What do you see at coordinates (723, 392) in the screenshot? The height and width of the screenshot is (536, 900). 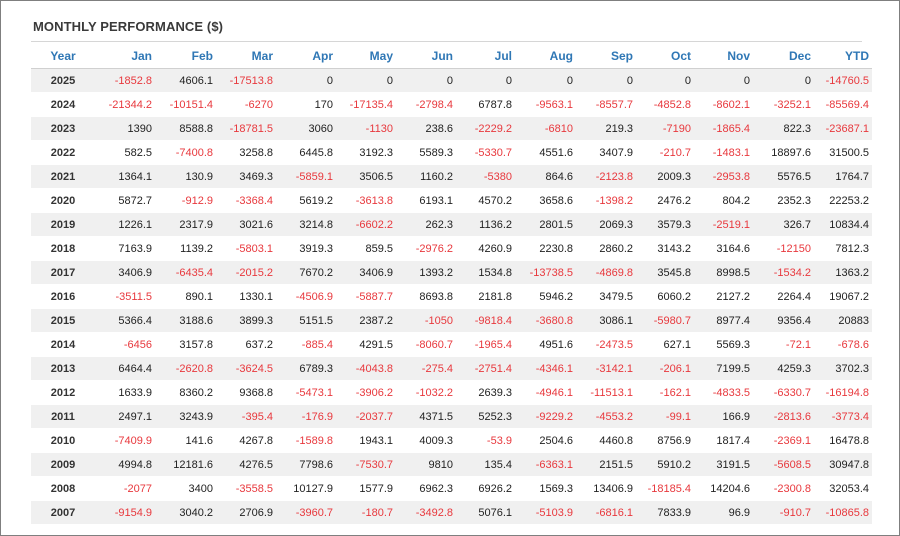 I see `value-cell-nov: -4833.5` at bounding box center [723, 392].